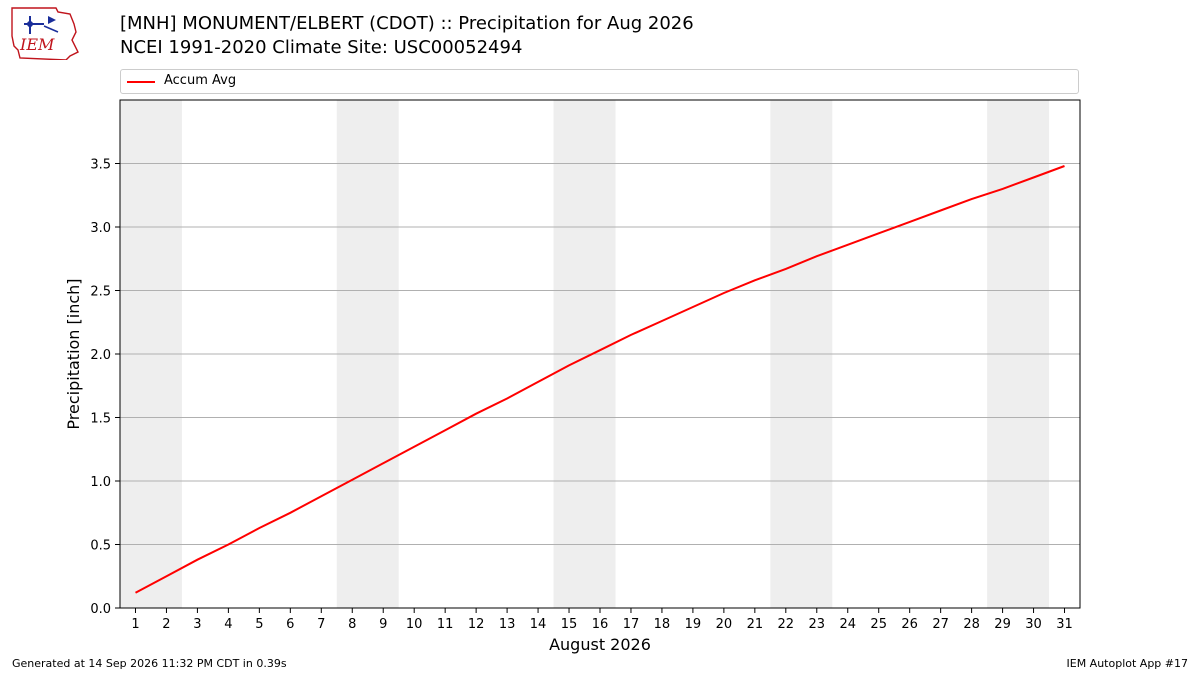  I want to click on footer-app: IEM Autoplot App #17, so click(1127, 663).